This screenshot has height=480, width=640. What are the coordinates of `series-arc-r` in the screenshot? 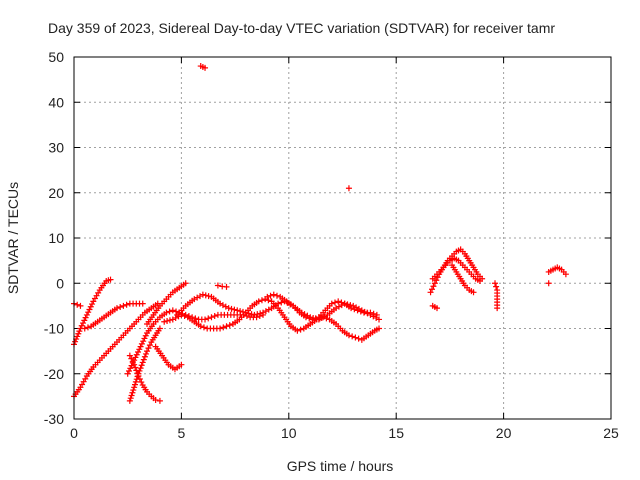 It's located at (463, 279).